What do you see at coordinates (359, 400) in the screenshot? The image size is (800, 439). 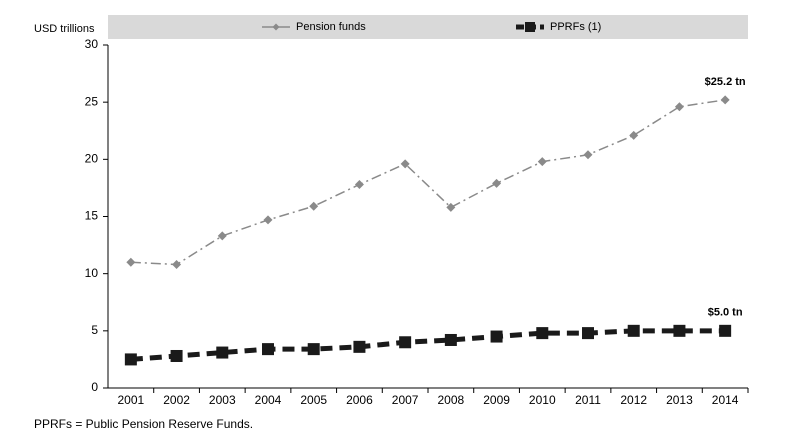 I see `x-tick-label: 2006` at bounding box center [359, 400].